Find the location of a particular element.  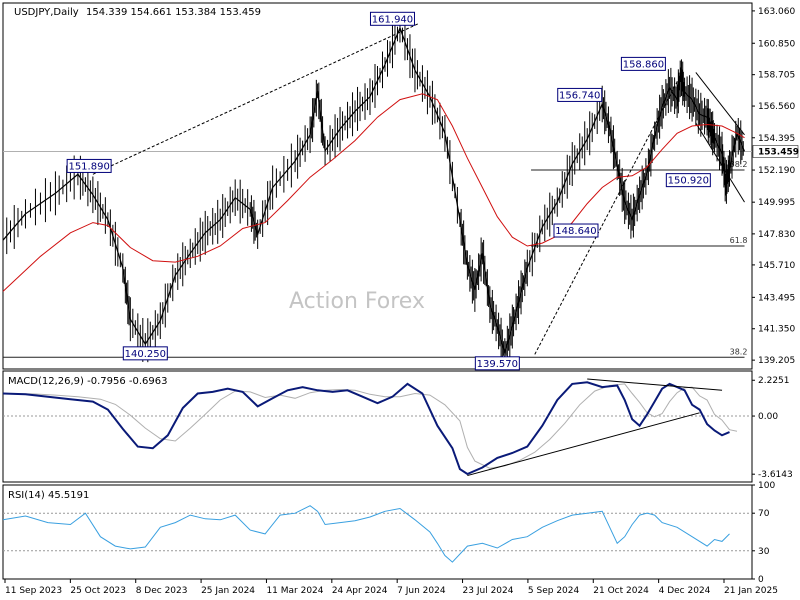

rsi-label: RSI(14) 45.5191 is located at coordinates (48, 495).